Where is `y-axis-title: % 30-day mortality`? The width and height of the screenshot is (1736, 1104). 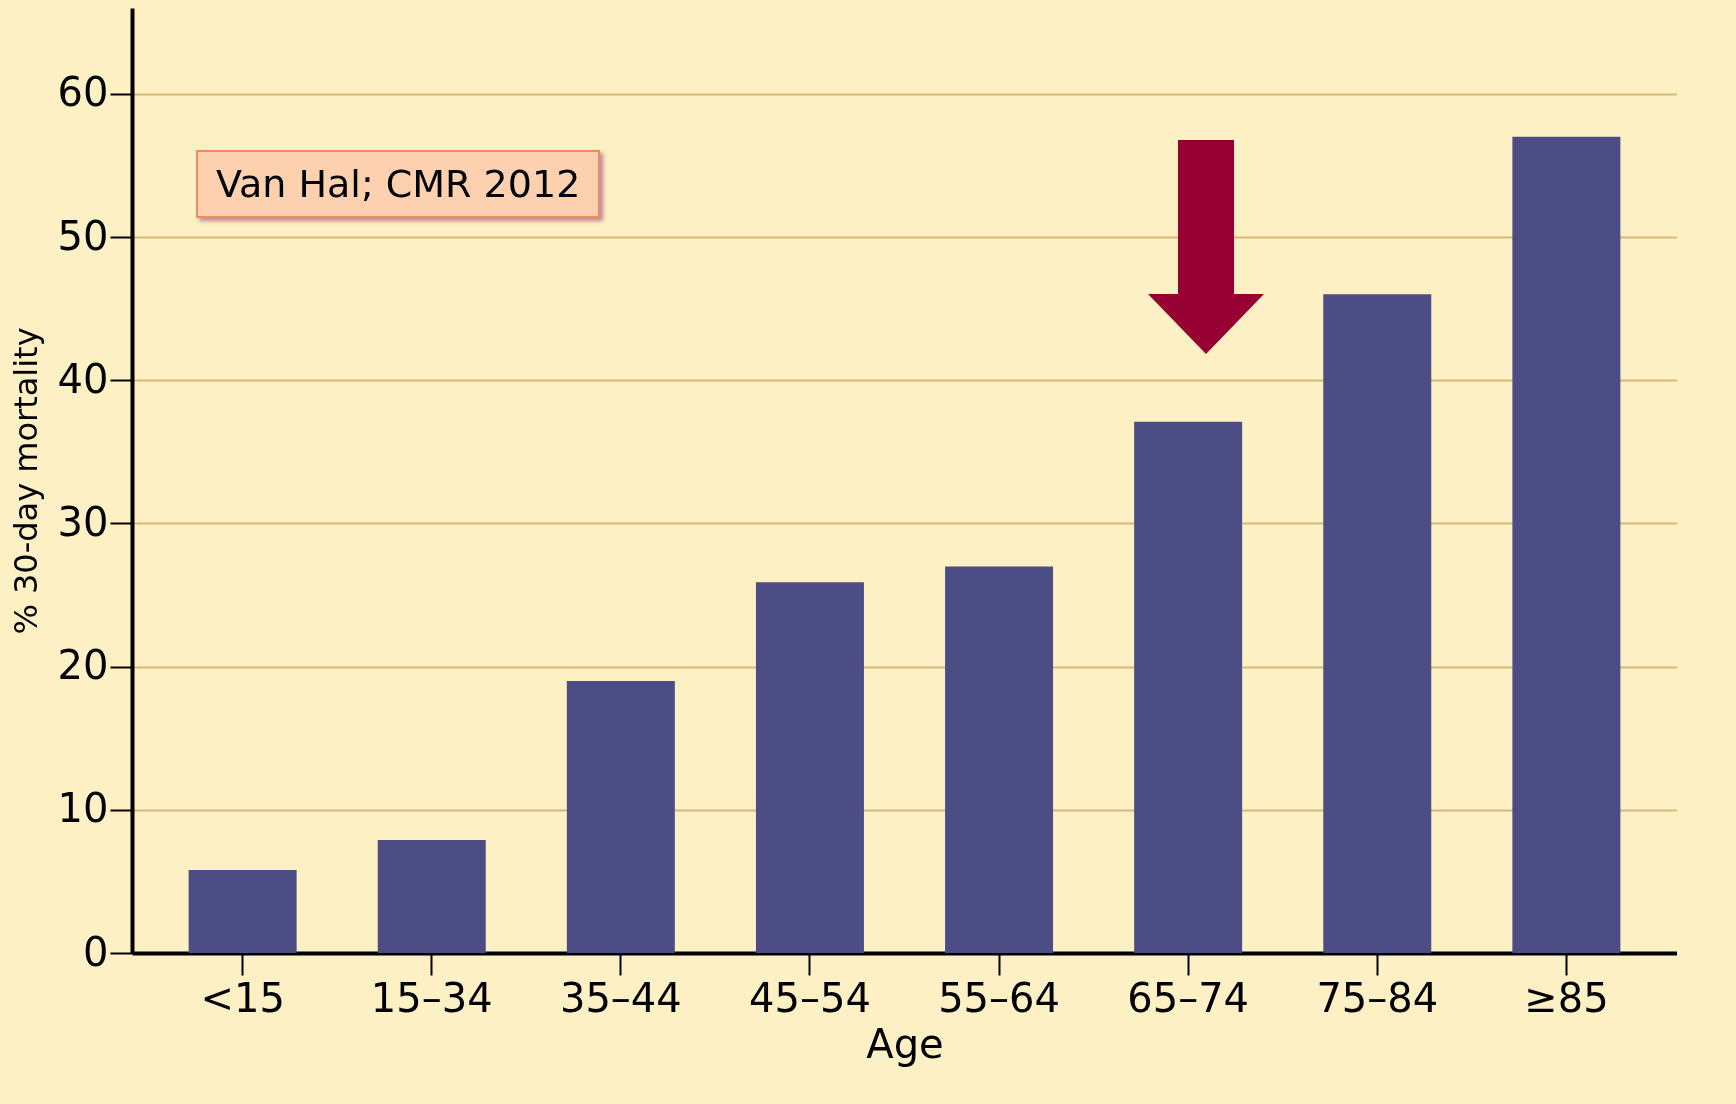 y-axis-title: % 30-day mortality is located at coordinates (25, 481).